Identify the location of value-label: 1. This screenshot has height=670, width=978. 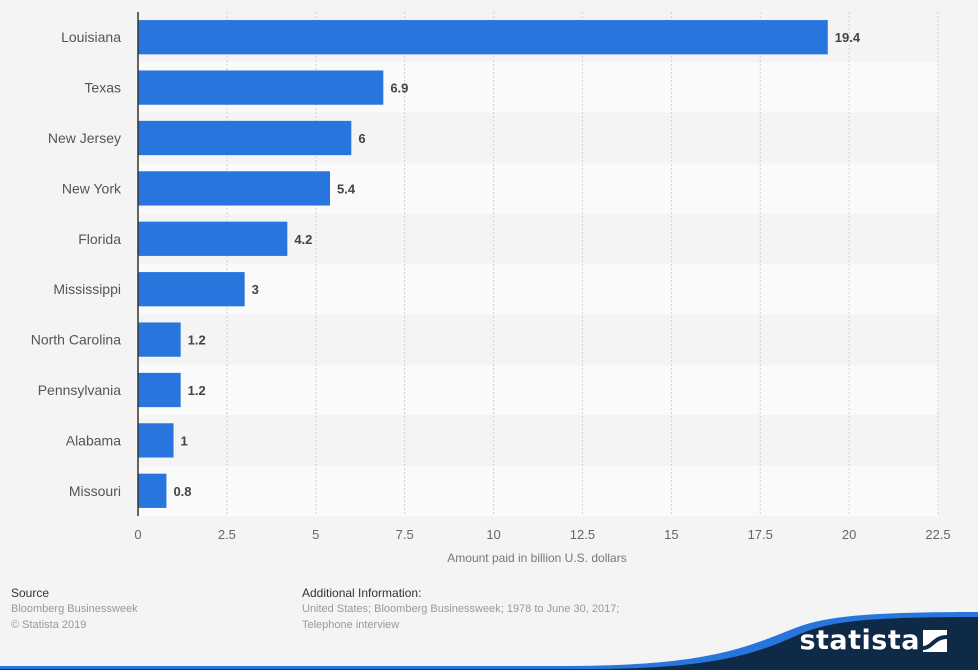
(184, 440).